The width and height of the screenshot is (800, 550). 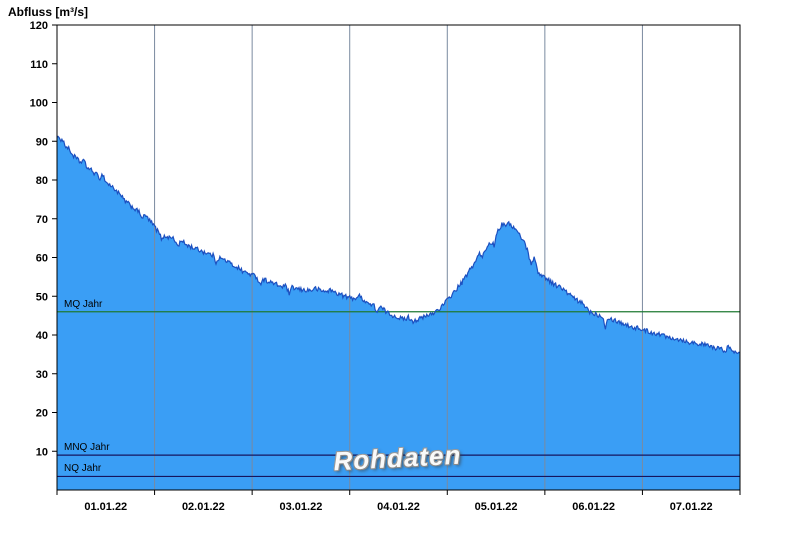 What do you see at coordinates (39, 104) in the screenshot?
I see `y-tick-label: 100` at bounding box center [39, 104].